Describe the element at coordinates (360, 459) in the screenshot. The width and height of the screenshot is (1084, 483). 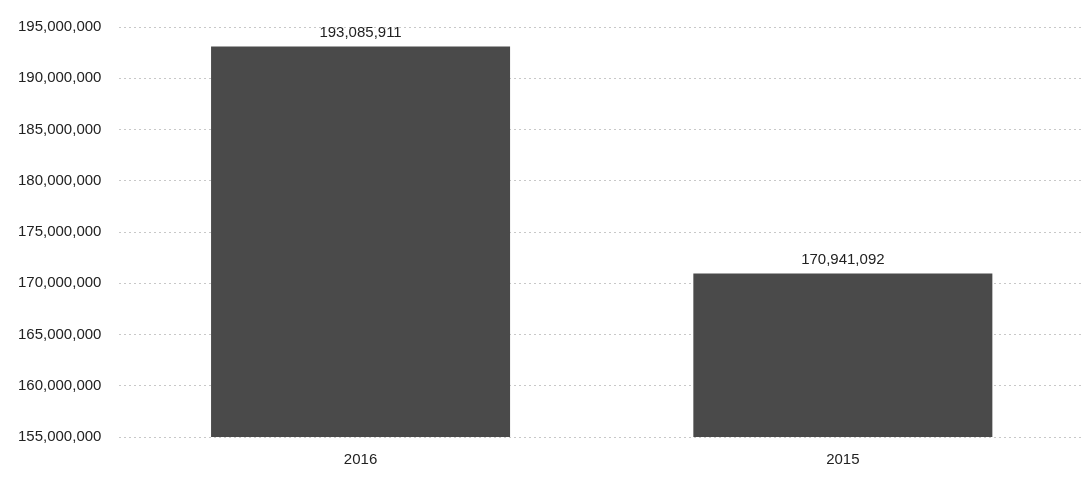
I see `x-tick-label: 2016` at that location.